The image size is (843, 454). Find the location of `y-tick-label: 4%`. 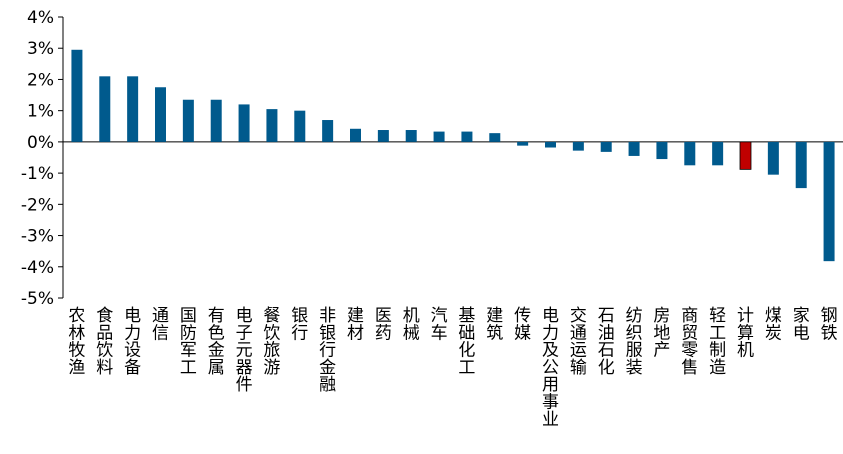

y-tick-label: 4% is located at coordinates (40, 18).